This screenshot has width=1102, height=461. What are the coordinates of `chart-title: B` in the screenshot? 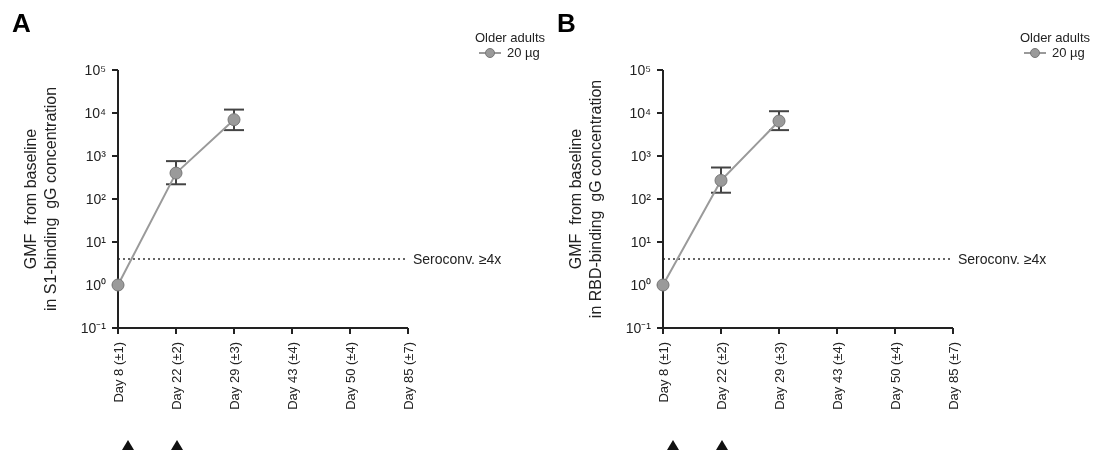 It's located at (566, 23).